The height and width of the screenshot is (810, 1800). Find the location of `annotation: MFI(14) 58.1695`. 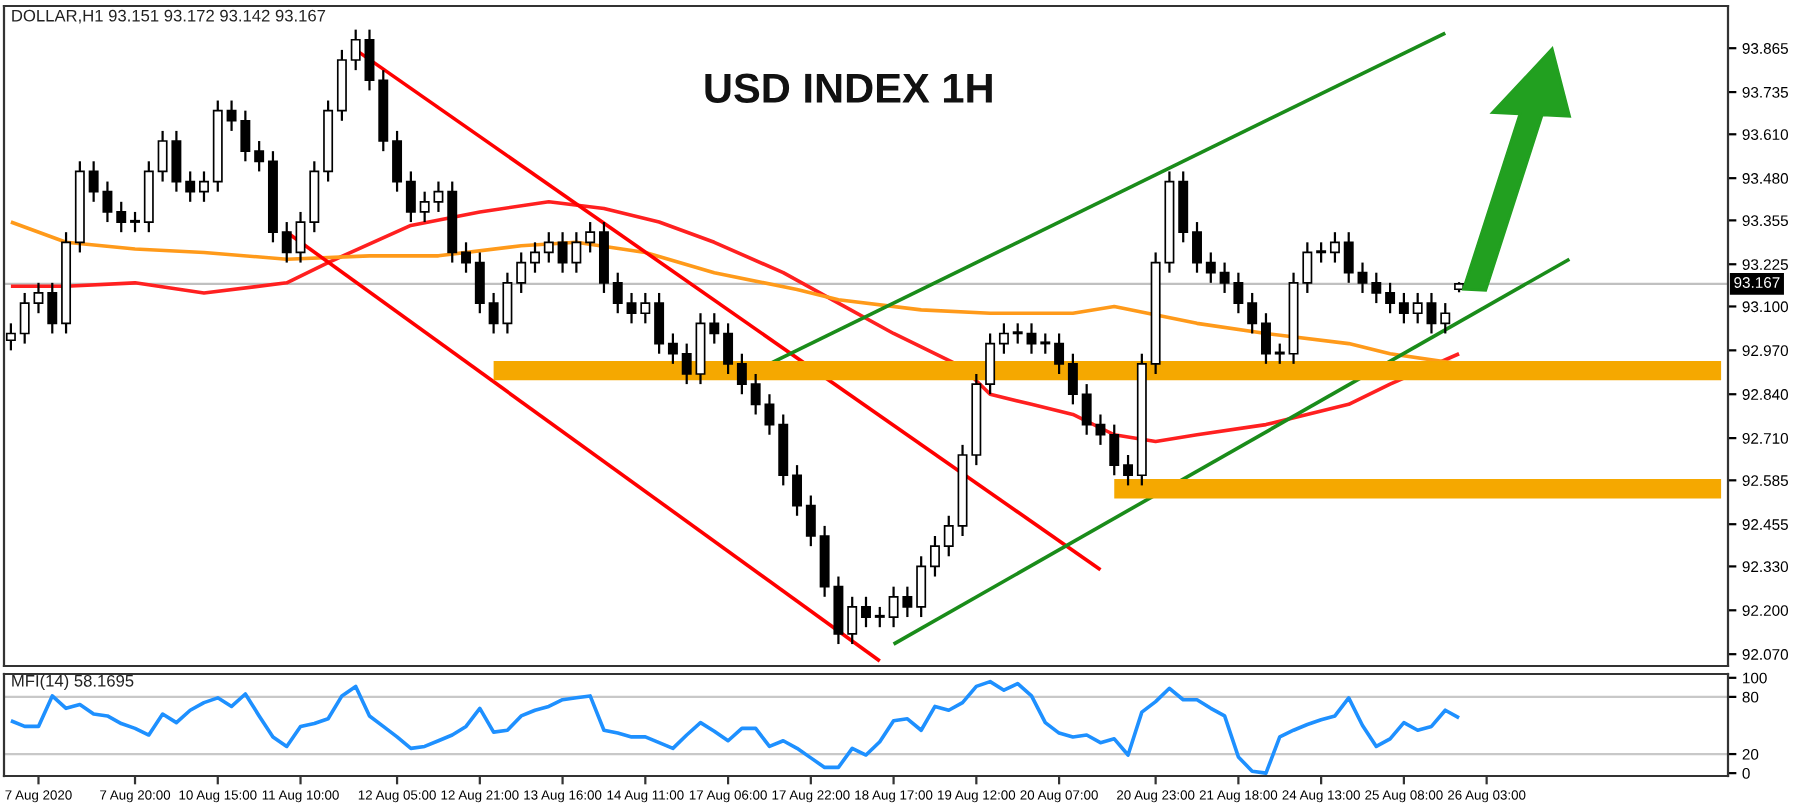

annotation: MFI(14) 58.1695 is located at coordinates (73, 682).